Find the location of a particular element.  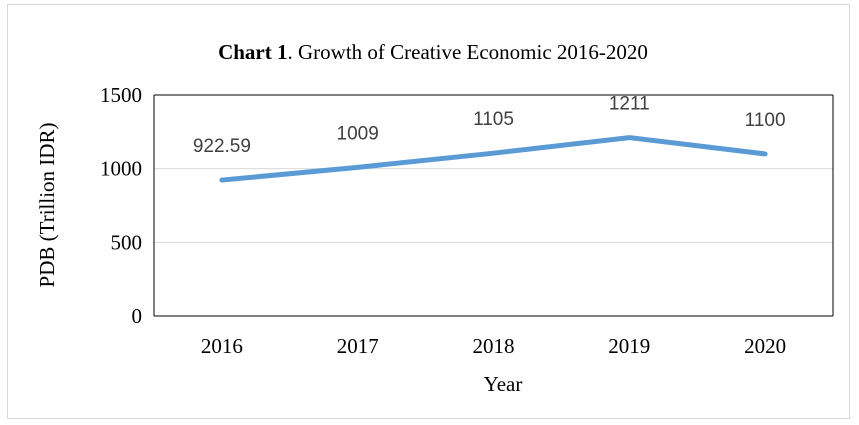

series-line is located at coordinates (493, 159).